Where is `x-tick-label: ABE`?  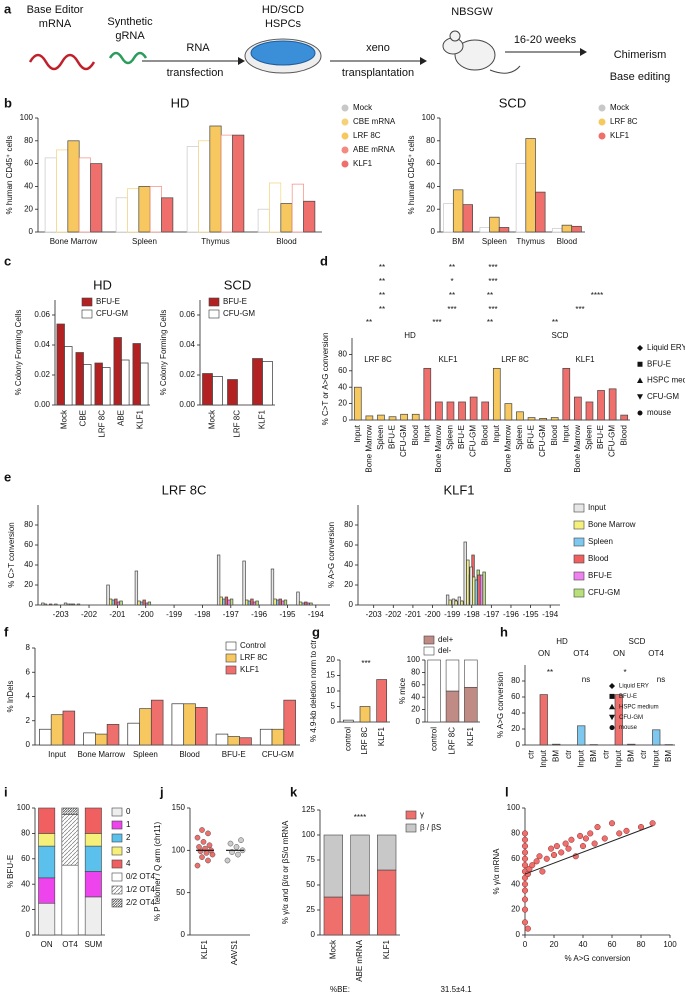
x-tick-label: ABE is located at coordinates (121, 418).